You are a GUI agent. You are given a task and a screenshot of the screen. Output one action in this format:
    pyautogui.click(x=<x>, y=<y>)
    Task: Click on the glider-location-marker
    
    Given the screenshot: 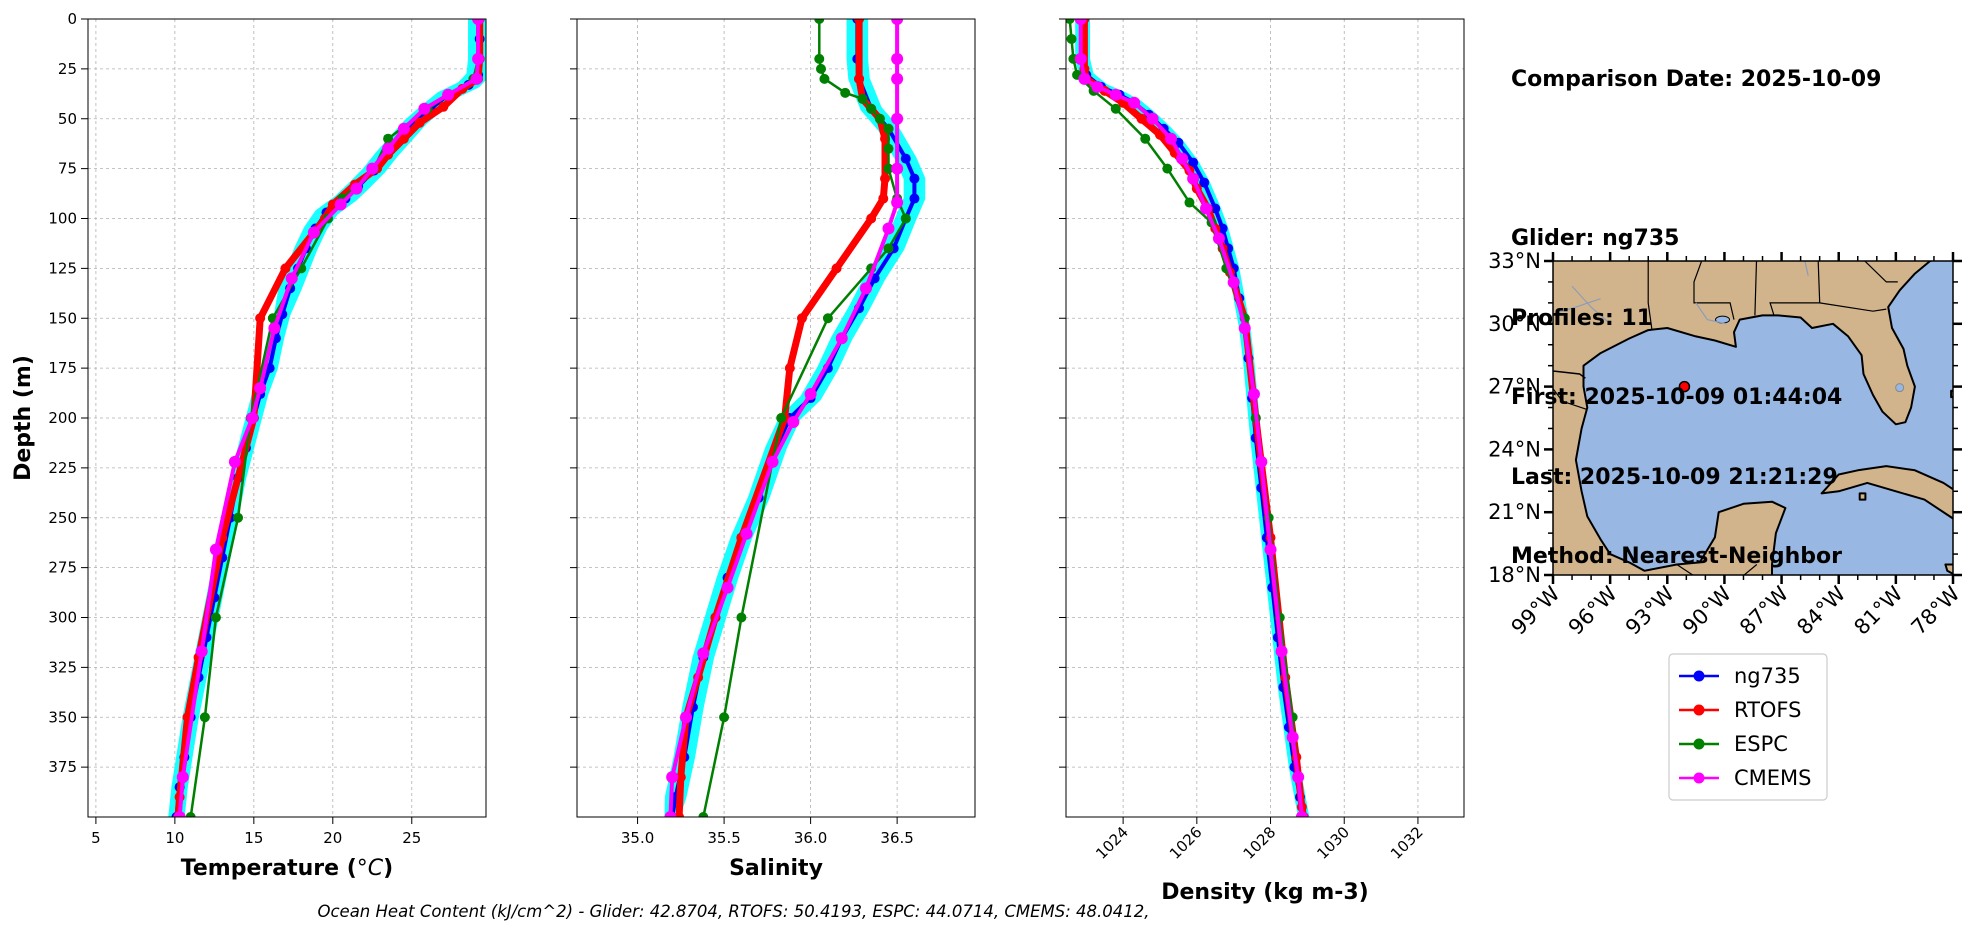 What is the action you would take?
    pyautogui.click(x=1684, y=386)
    